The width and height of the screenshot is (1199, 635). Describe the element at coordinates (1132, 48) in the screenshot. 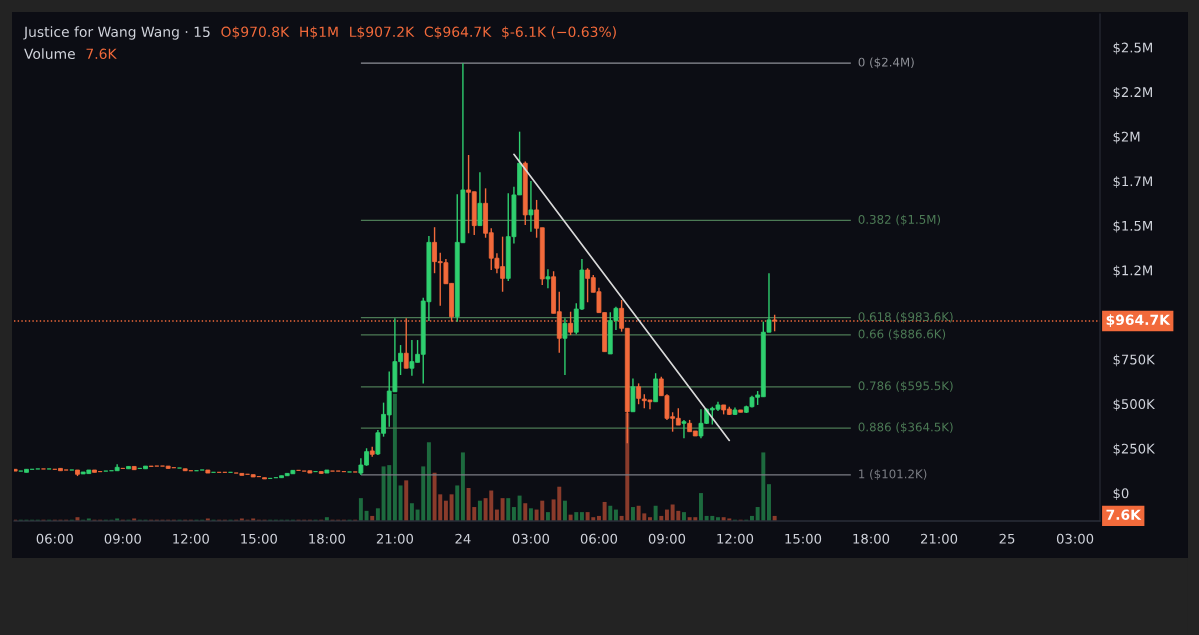

I see `y-tick-label: $2.5M` at that location.